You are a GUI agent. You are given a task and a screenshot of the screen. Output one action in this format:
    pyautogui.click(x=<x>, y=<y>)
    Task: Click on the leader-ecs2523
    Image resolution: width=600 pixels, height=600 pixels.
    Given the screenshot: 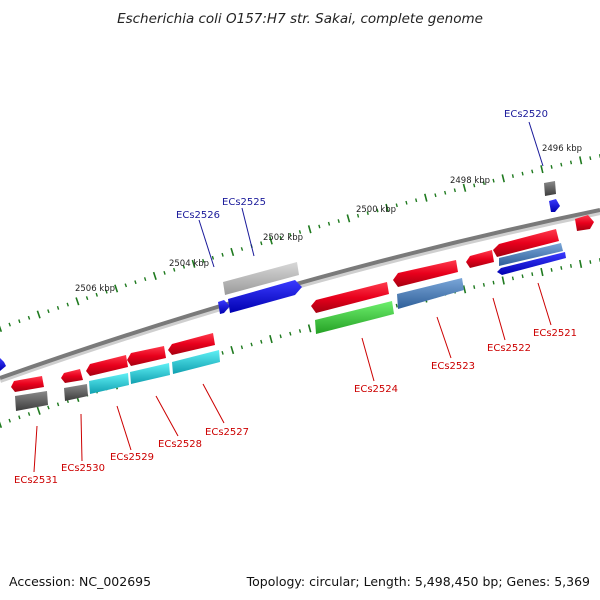 What is the action you would take?
    pyautogui.click(x=444, y=337)
    